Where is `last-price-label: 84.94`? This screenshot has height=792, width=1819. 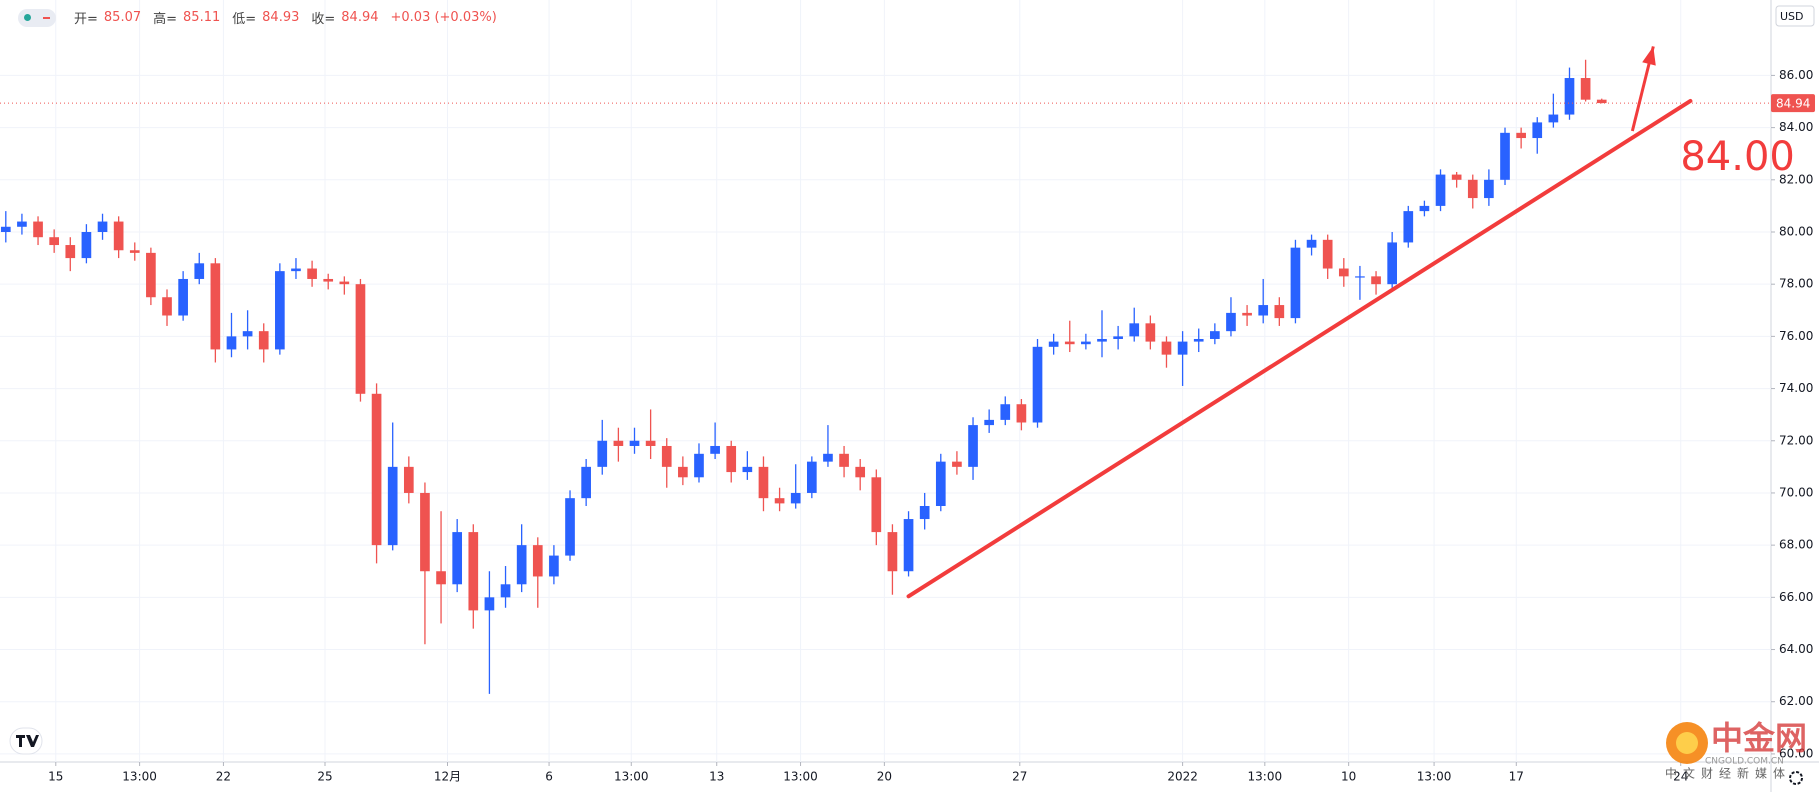 last-price-label: 84.94 is located at coordinates (1793, 104).